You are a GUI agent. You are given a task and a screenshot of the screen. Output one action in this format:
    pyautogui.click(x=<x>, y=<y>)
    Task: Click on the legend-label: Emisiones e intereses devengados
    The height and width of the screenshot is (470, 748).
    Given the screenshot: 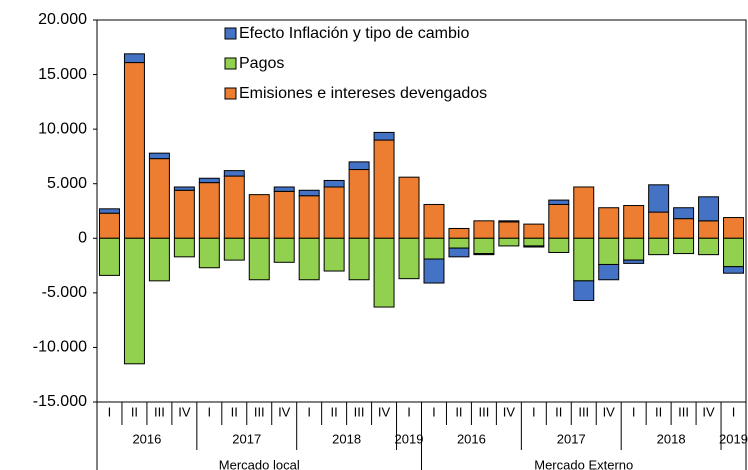 What is the action you would take?
    pyautogui.click(x=363, y=93)
    